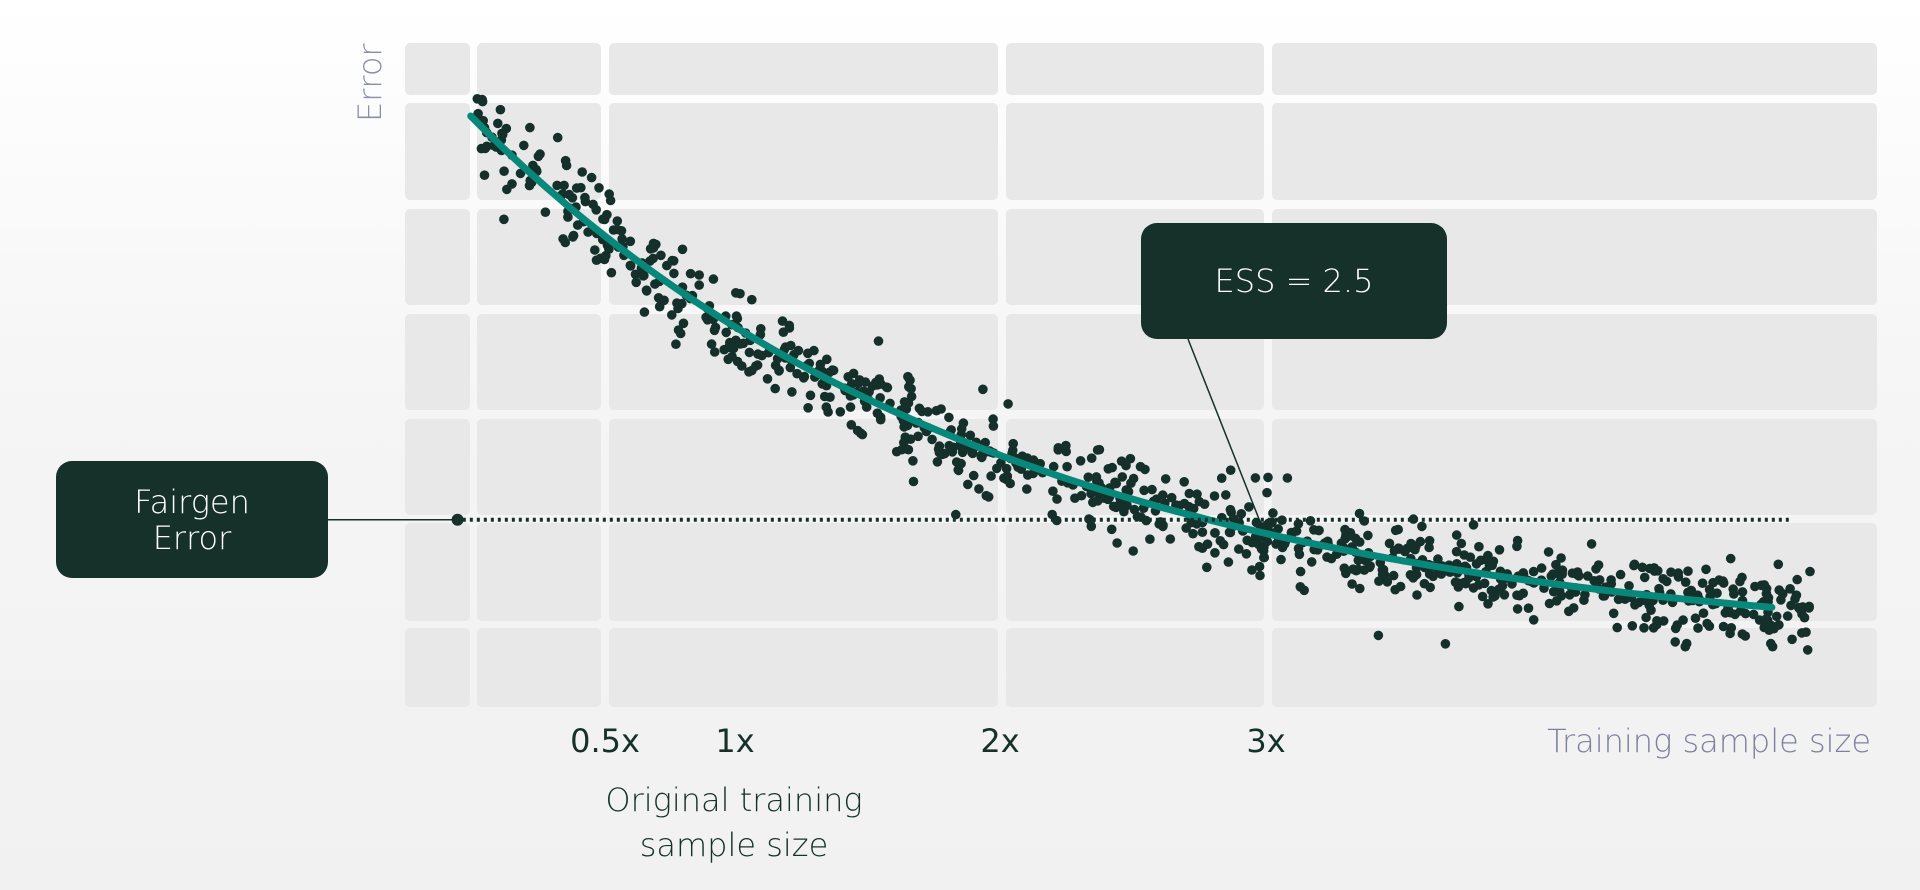 Image resolution: width=1920 pixels, height=890 pixels. I want to click on x-tick-3x: 3x, so click(1266, 741).